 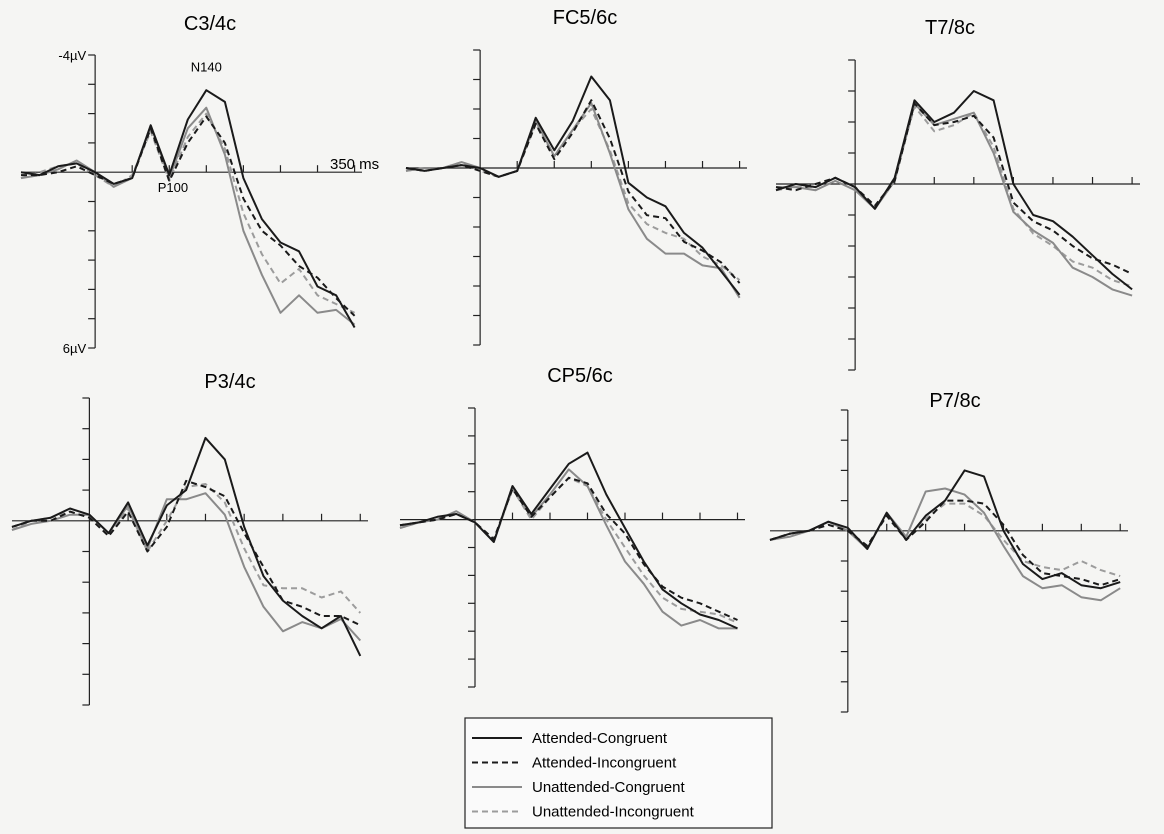 I want to click on legend-box, so click(x=618, y=773).